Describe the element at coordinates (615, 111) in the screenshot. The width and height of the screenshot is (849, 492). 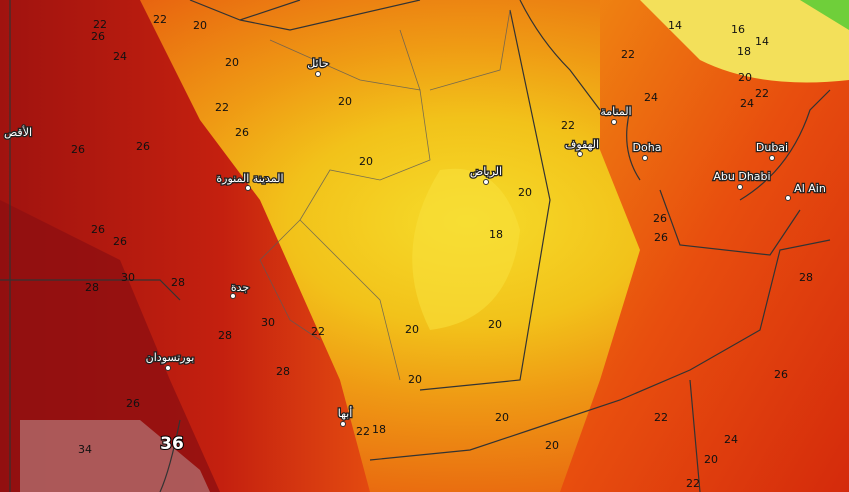
I see `city-label: المنامة` at that location.